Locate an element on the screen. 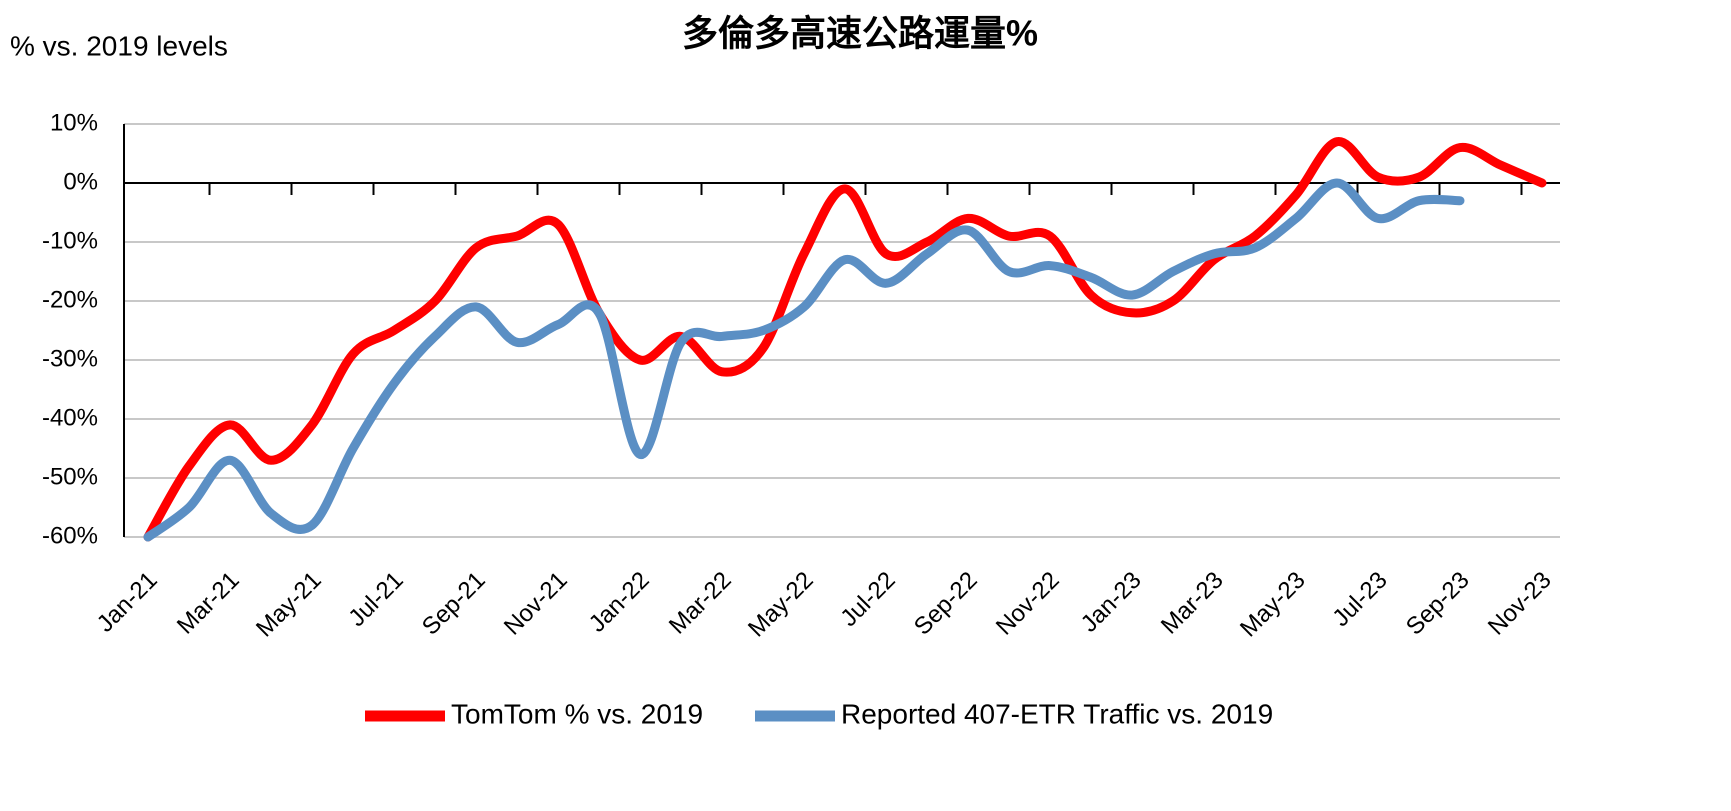 Image resolution: width=1731 pixels, height=811 pixels. x-tick-label: Jan-22 is located at coordinates (619, 602).